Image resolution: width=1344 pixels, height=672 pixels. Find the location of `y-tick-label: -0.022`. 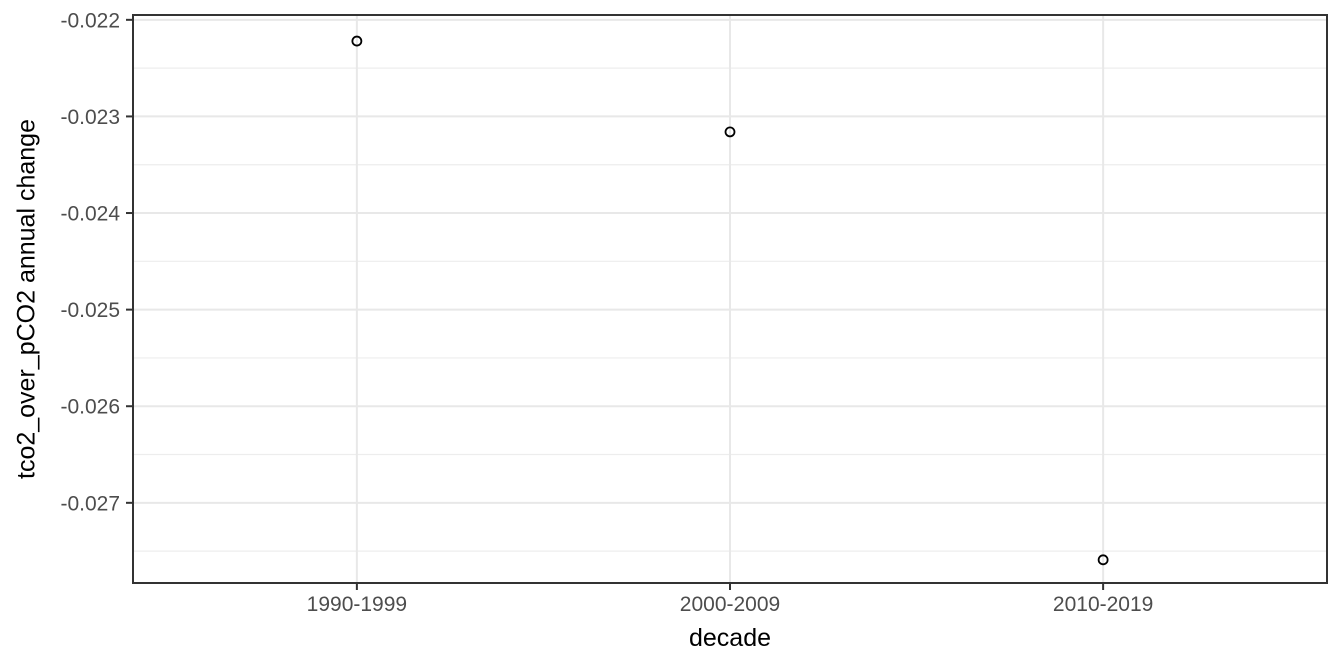

y-tick-label: -0.022 is located at coordinates (90, 20).